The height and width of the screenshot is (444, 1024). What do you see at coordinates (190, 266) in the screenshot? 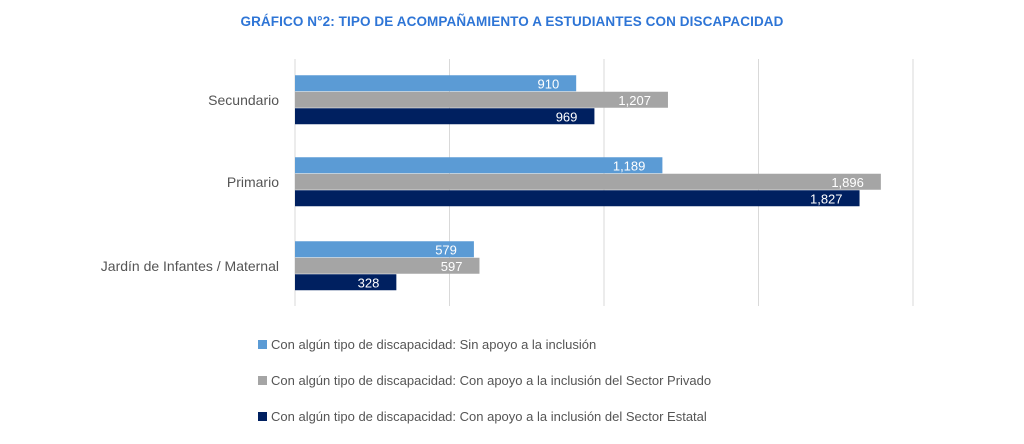
I see `category-label: Jardín de Infantes / Maternal` at bounding box center [190, 266].